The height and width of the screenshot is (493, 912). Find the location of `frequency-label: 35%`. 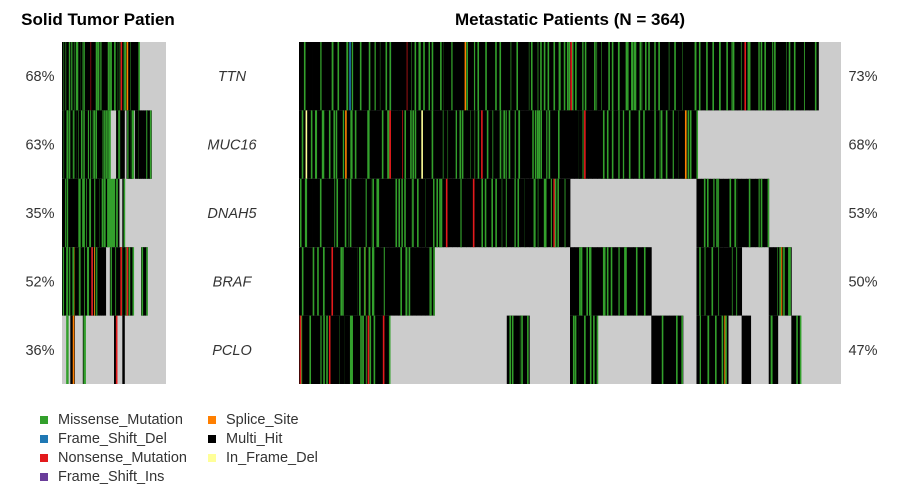

frequency-label: 35% is located at coordinates (39, 214).